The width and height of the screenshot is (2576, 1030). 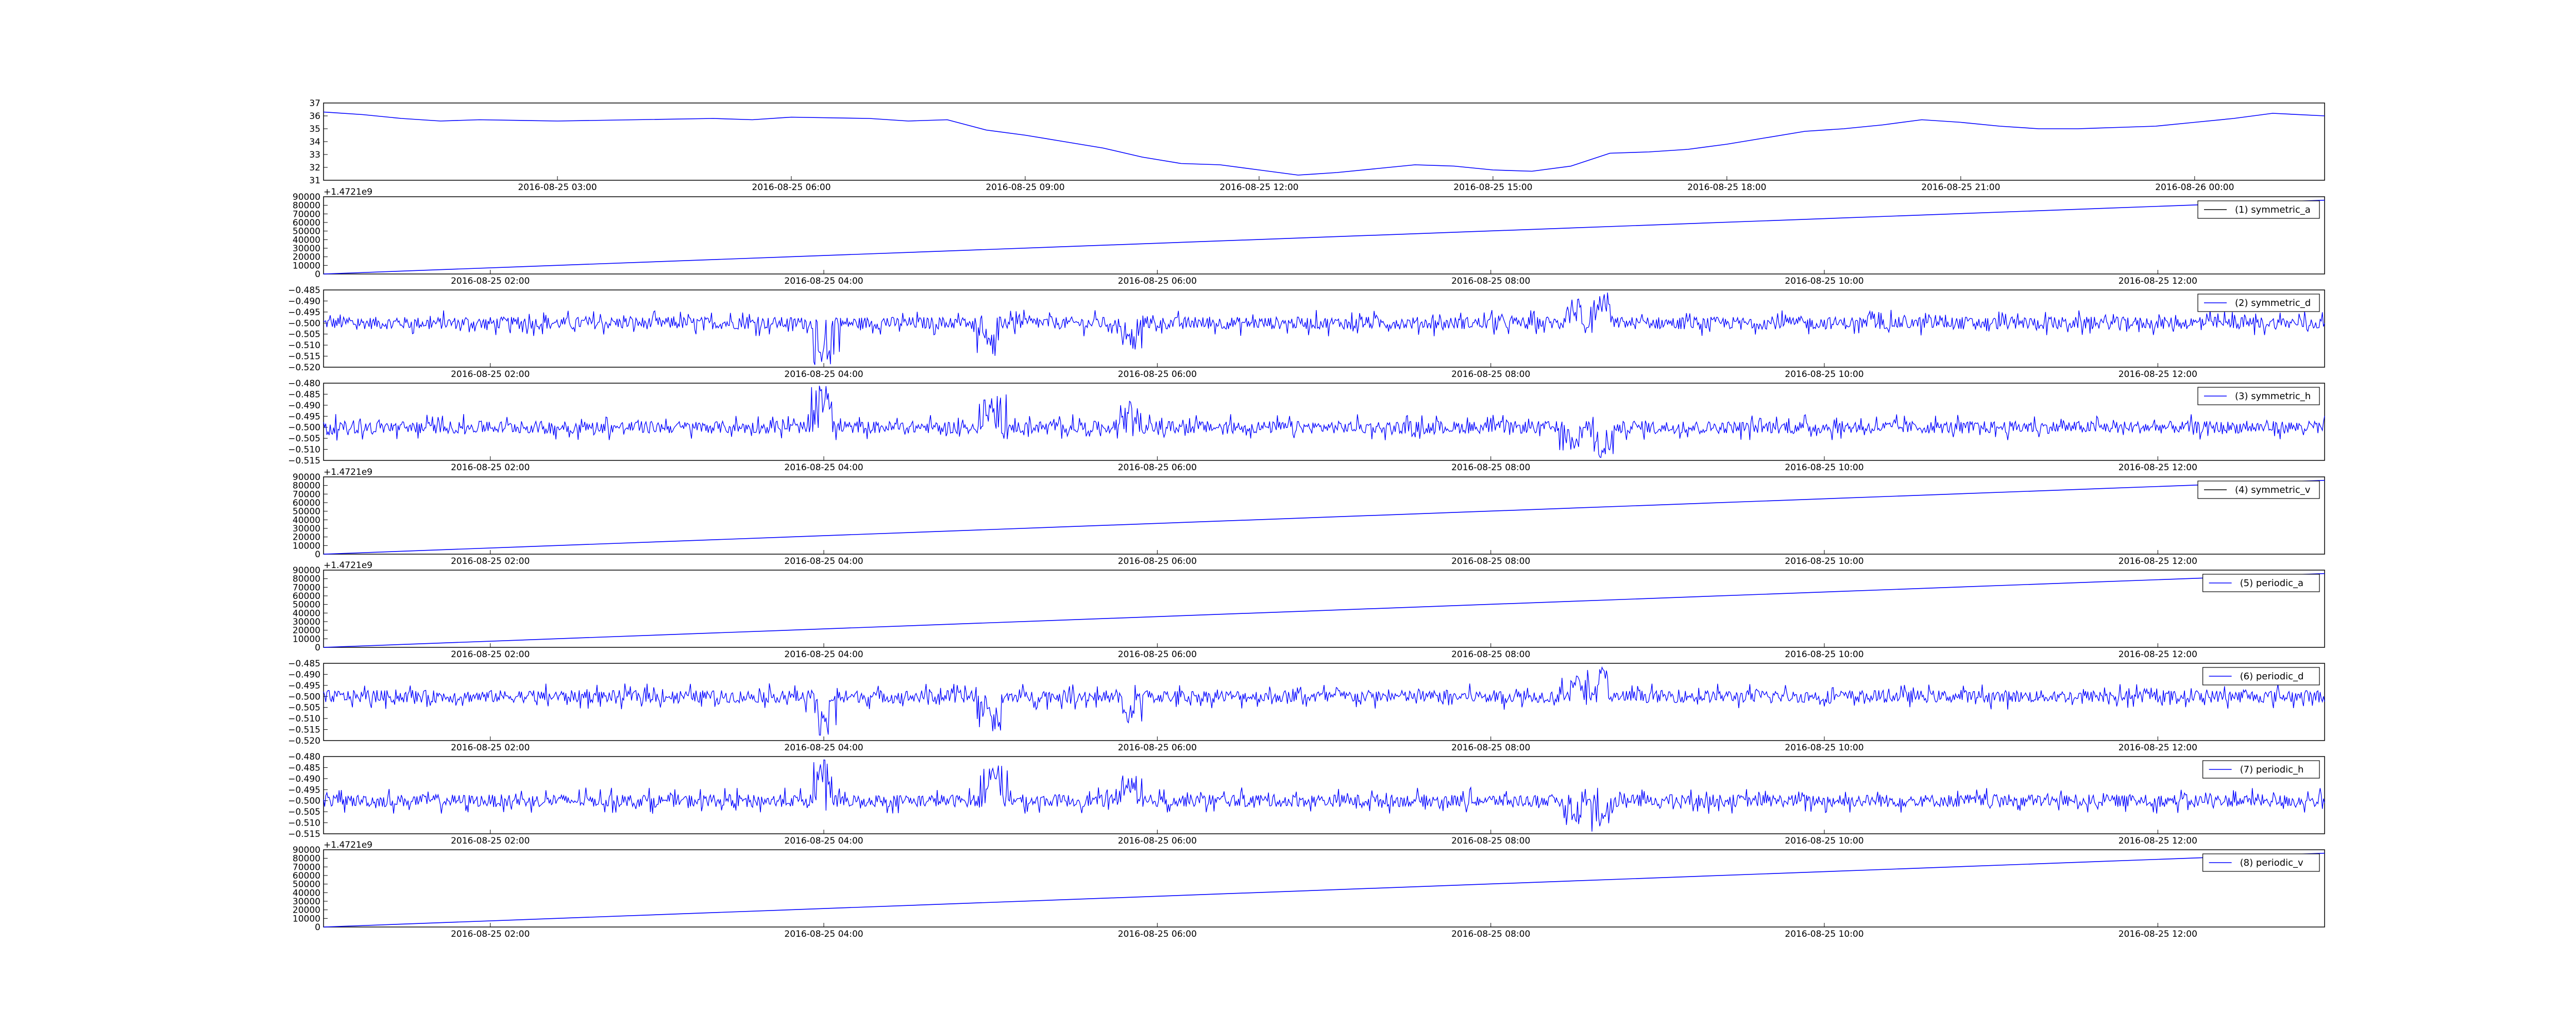 What do you see at coordinates (306, 266) in the screenshot?
I see `panel-2-ytick-label: 10000` at bounding box center [306, 266].